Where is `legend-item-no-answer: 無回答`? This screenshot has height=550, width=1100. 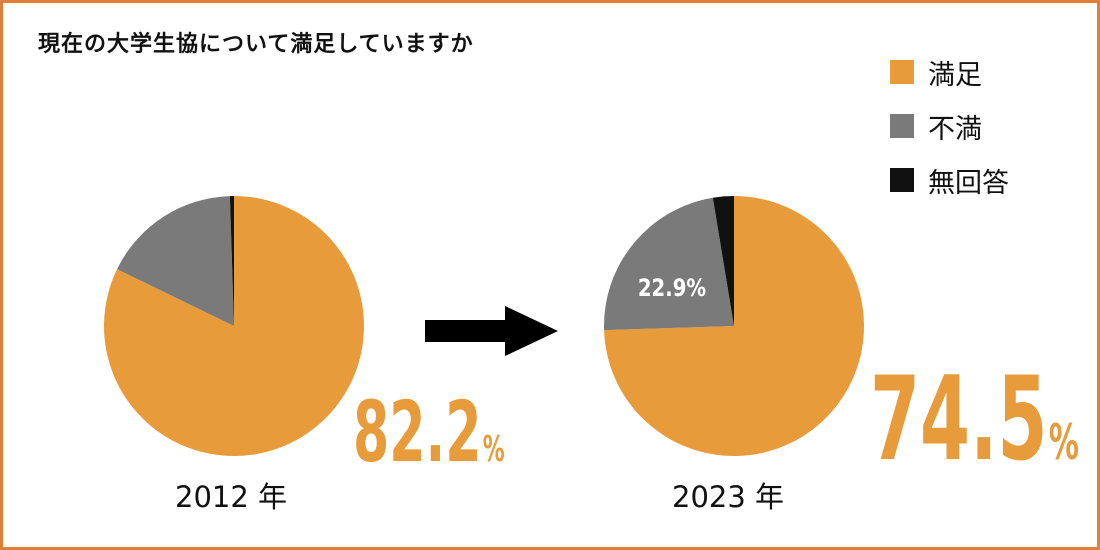 legend-item-no-answer: 無回答 is located at coordinates (949, 182).